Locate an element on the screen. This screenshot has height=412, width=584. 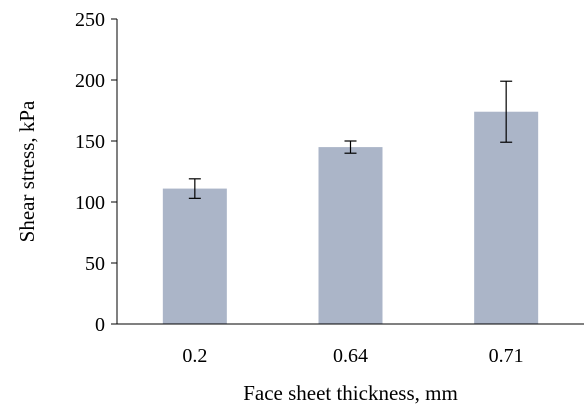
y-axis-title: Shear stress, kPa is located at coordinates (27, 171).